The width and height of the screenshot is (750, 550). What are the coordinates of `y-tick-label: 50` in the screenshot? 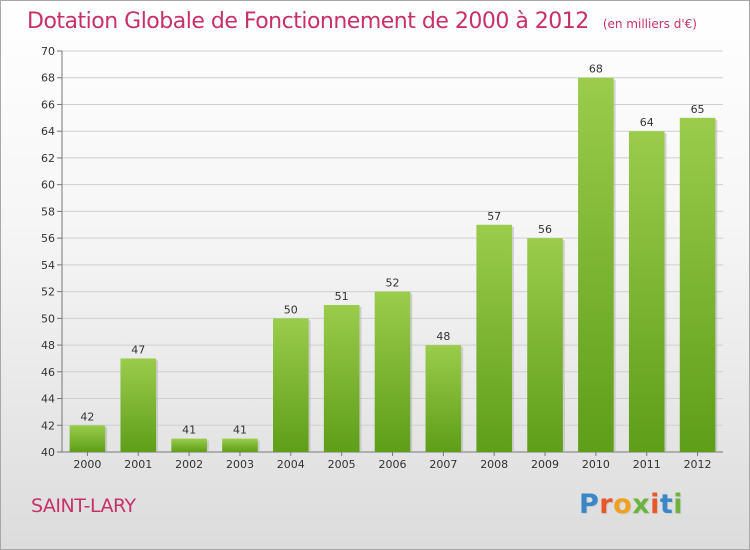 It's located at (48, 318).